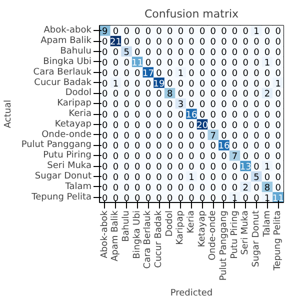 Image resolution: width=291 pixels, height=301 pixels. What do you see at coordinates (76, 51) in the screenshot?
I see `y-tick-label: Bahulu` at bounding box center [76, 51].